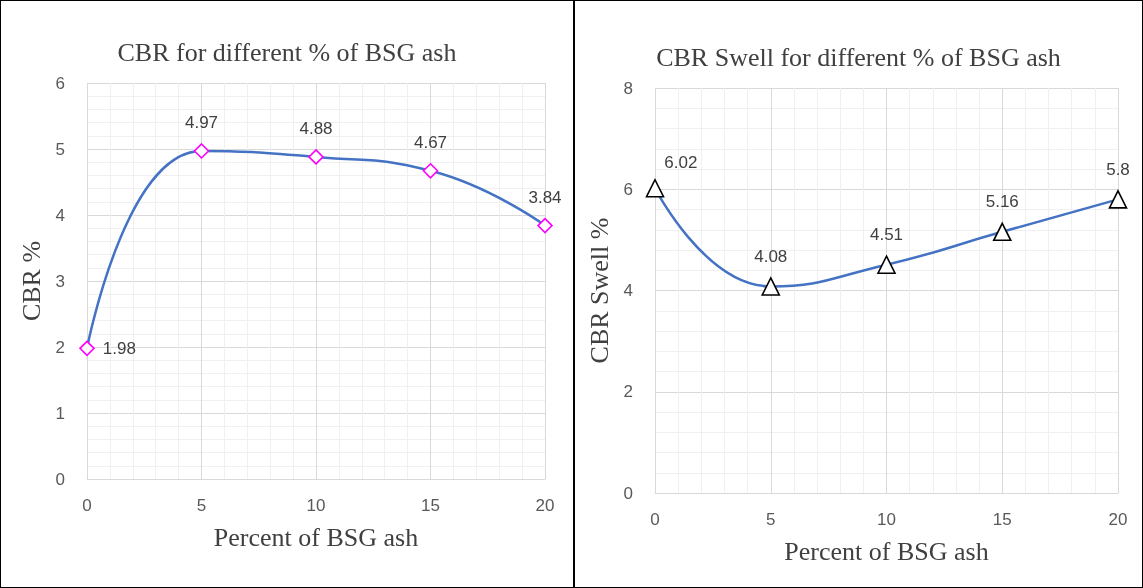 The image size is (1143, 588). I want to click on data-label: 3.84, so click(545, 197).